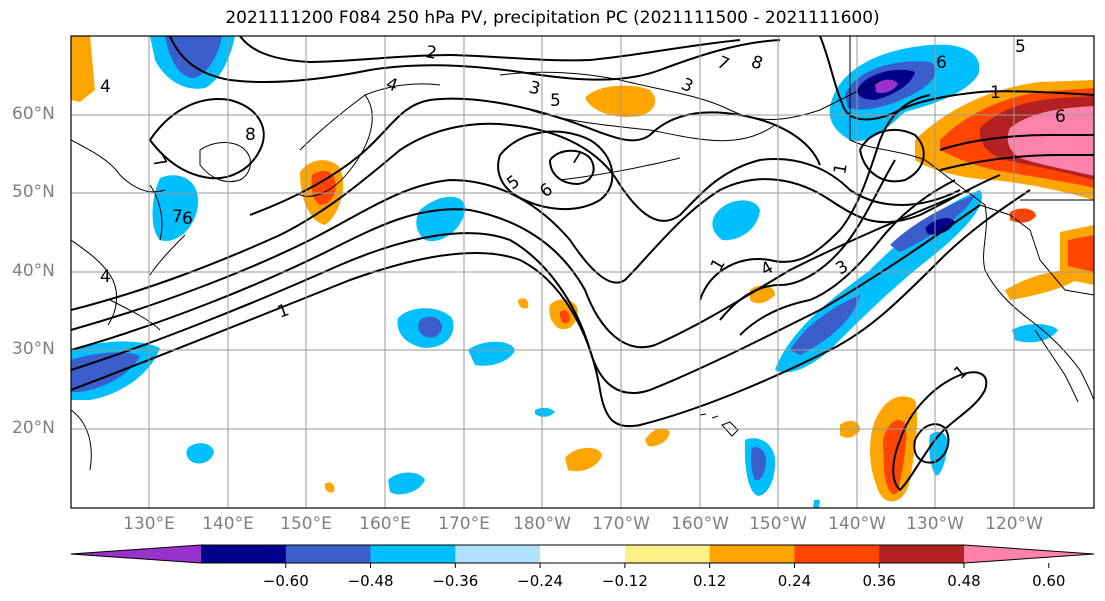 The image size is (1105, 601). Describe the element at coordinates (935, 524) in the screenshot. I see `lon-label: 130°W` at that location.